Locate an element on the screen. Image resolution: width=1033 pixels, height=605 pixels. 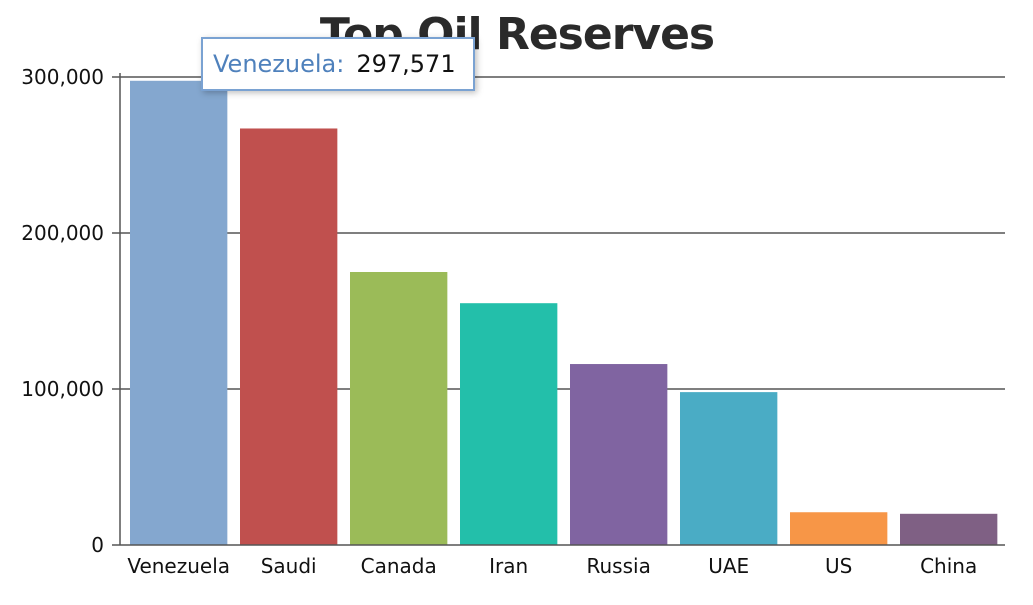
tooltip: Venezuela:297,571 is located at coordinates (338, 64).